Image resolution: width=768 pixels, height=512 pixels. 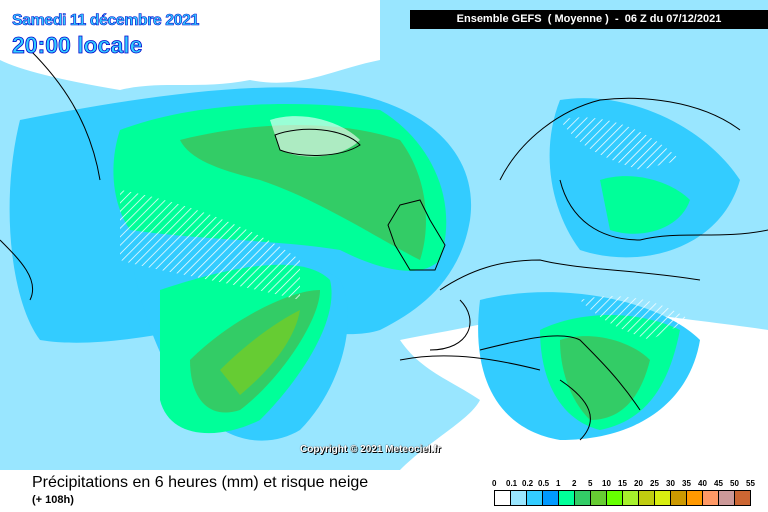 I want to click on legend-label: 35, so click(x=686, y=483).